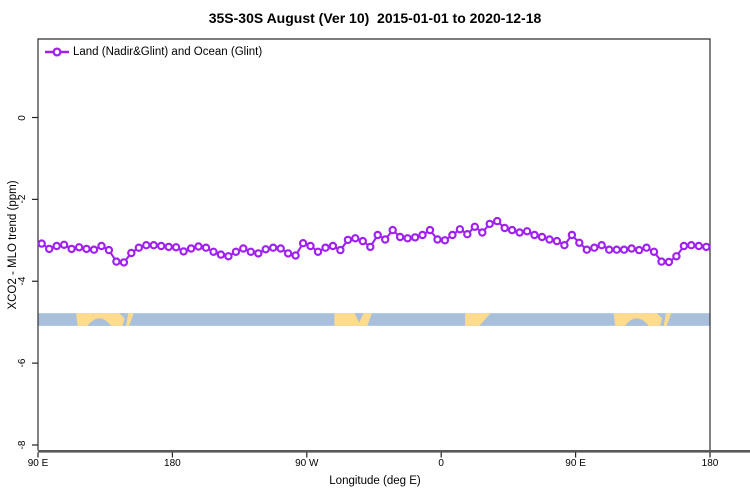 This screenshot has width=750, height=500. What do you see at coordinates (307, 463) in the screenshot?
I see `x-tick-label: 90 W` at bounding box center [307, 463].